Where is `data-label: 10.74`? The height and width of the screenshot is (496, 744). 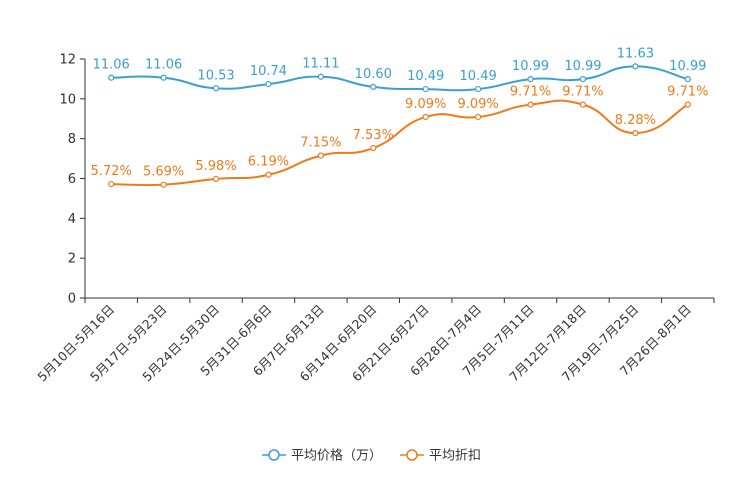
data-label: 10.74 is located at coordinates (268, 71).